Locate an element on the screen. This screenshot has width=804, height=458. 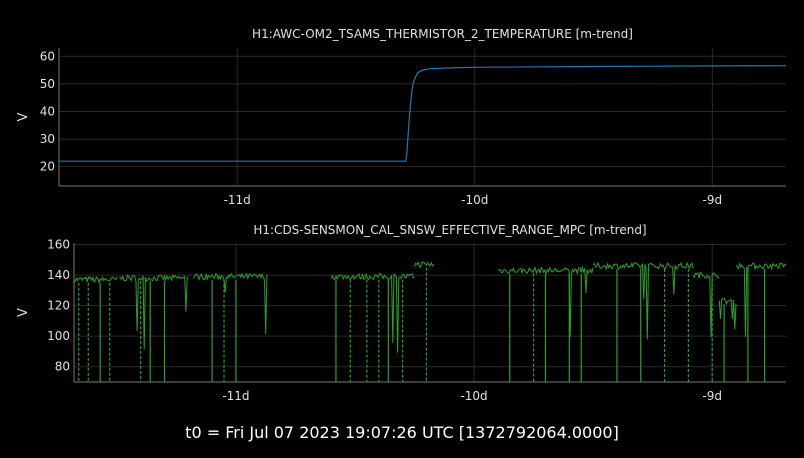
y-tick-label: 100 is located at coordinates (58, 336).